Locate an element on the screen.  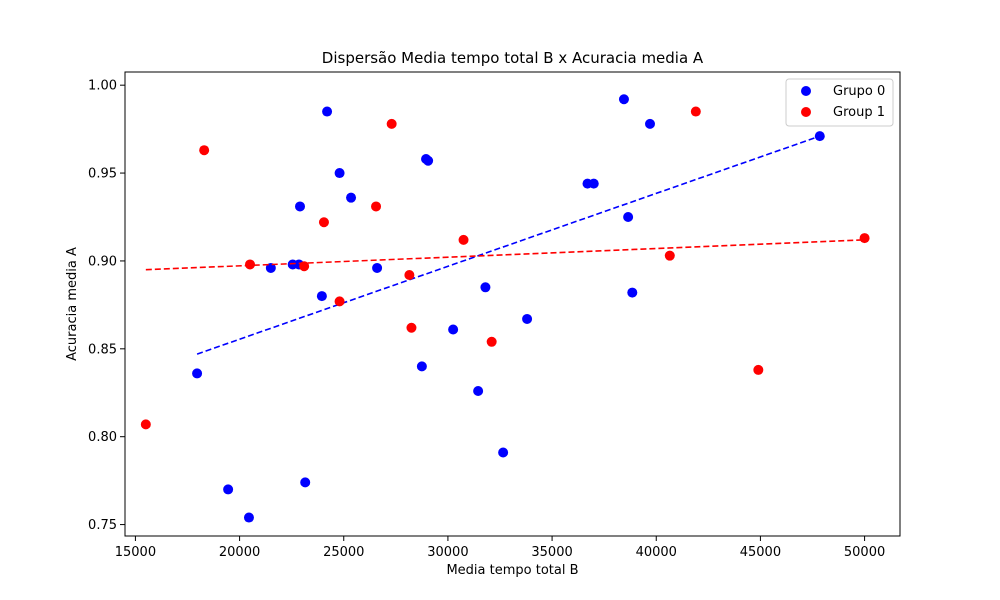
y-tick-label: 0.90 is located at coordinates (102, 261).